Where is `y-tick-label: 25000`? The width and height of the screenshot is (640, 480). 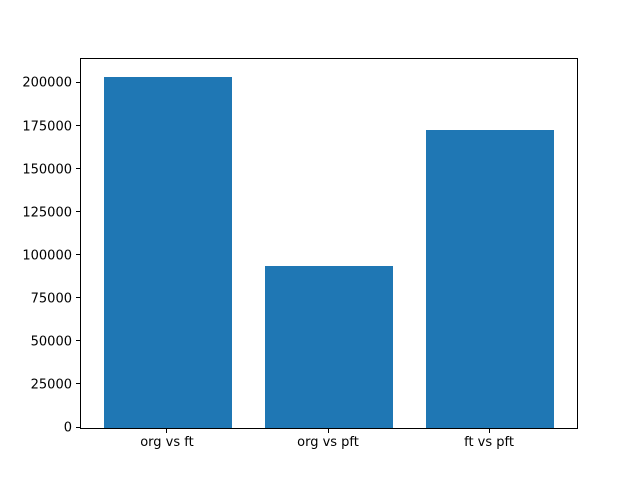 y-tick-label: 25000 is located at coordinates (51, 385).